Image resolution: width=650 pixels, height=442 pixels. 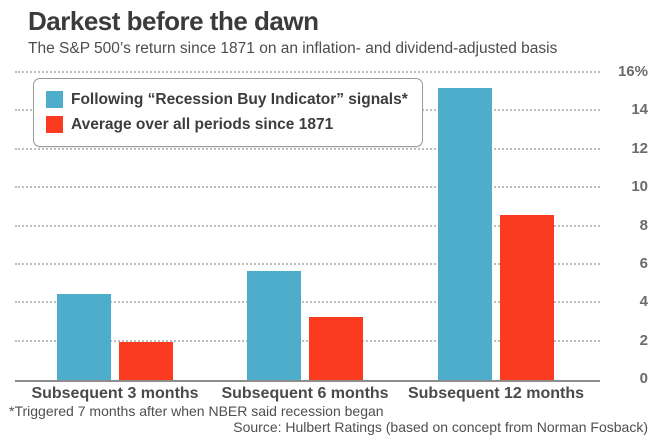 I want to click on legend-swatch-blue-icon, so click(x=54, y=99).